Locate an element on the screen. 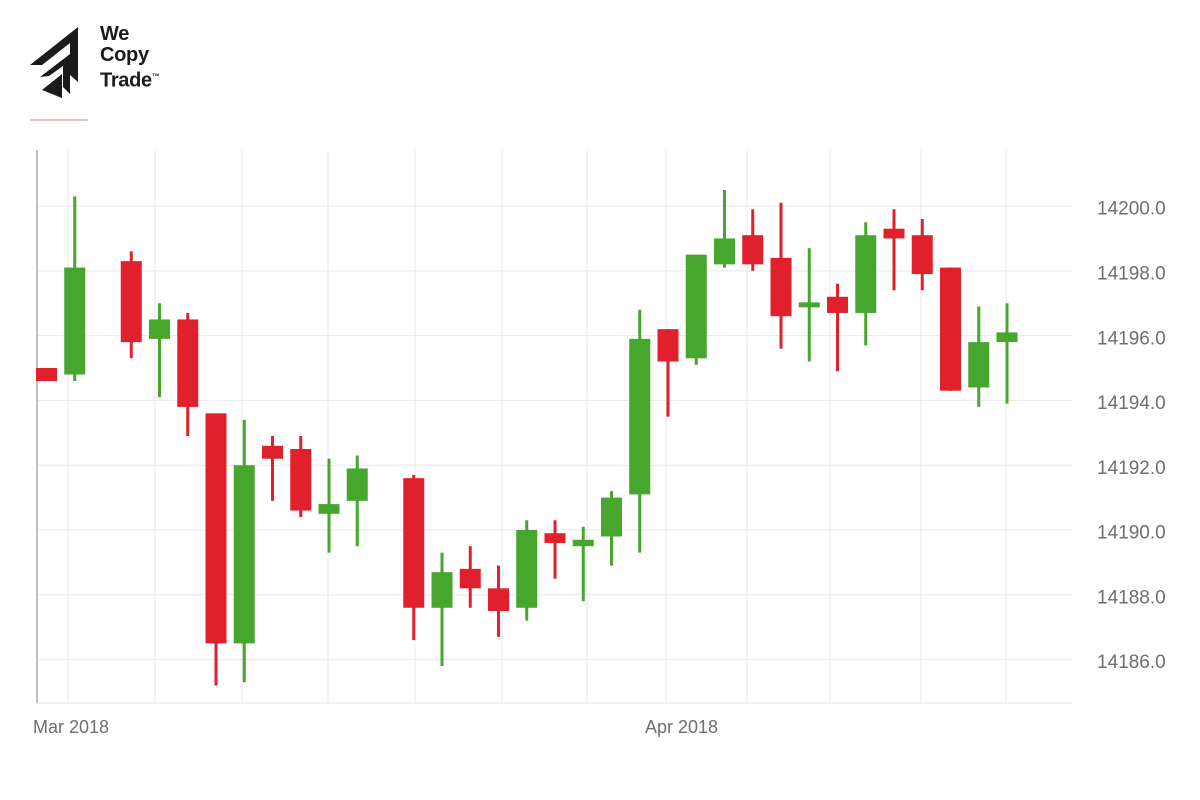 The height and width of the screenshot is (800, 1200). x-axis-label: Mar 2018 is located at coordinates (71, 727).